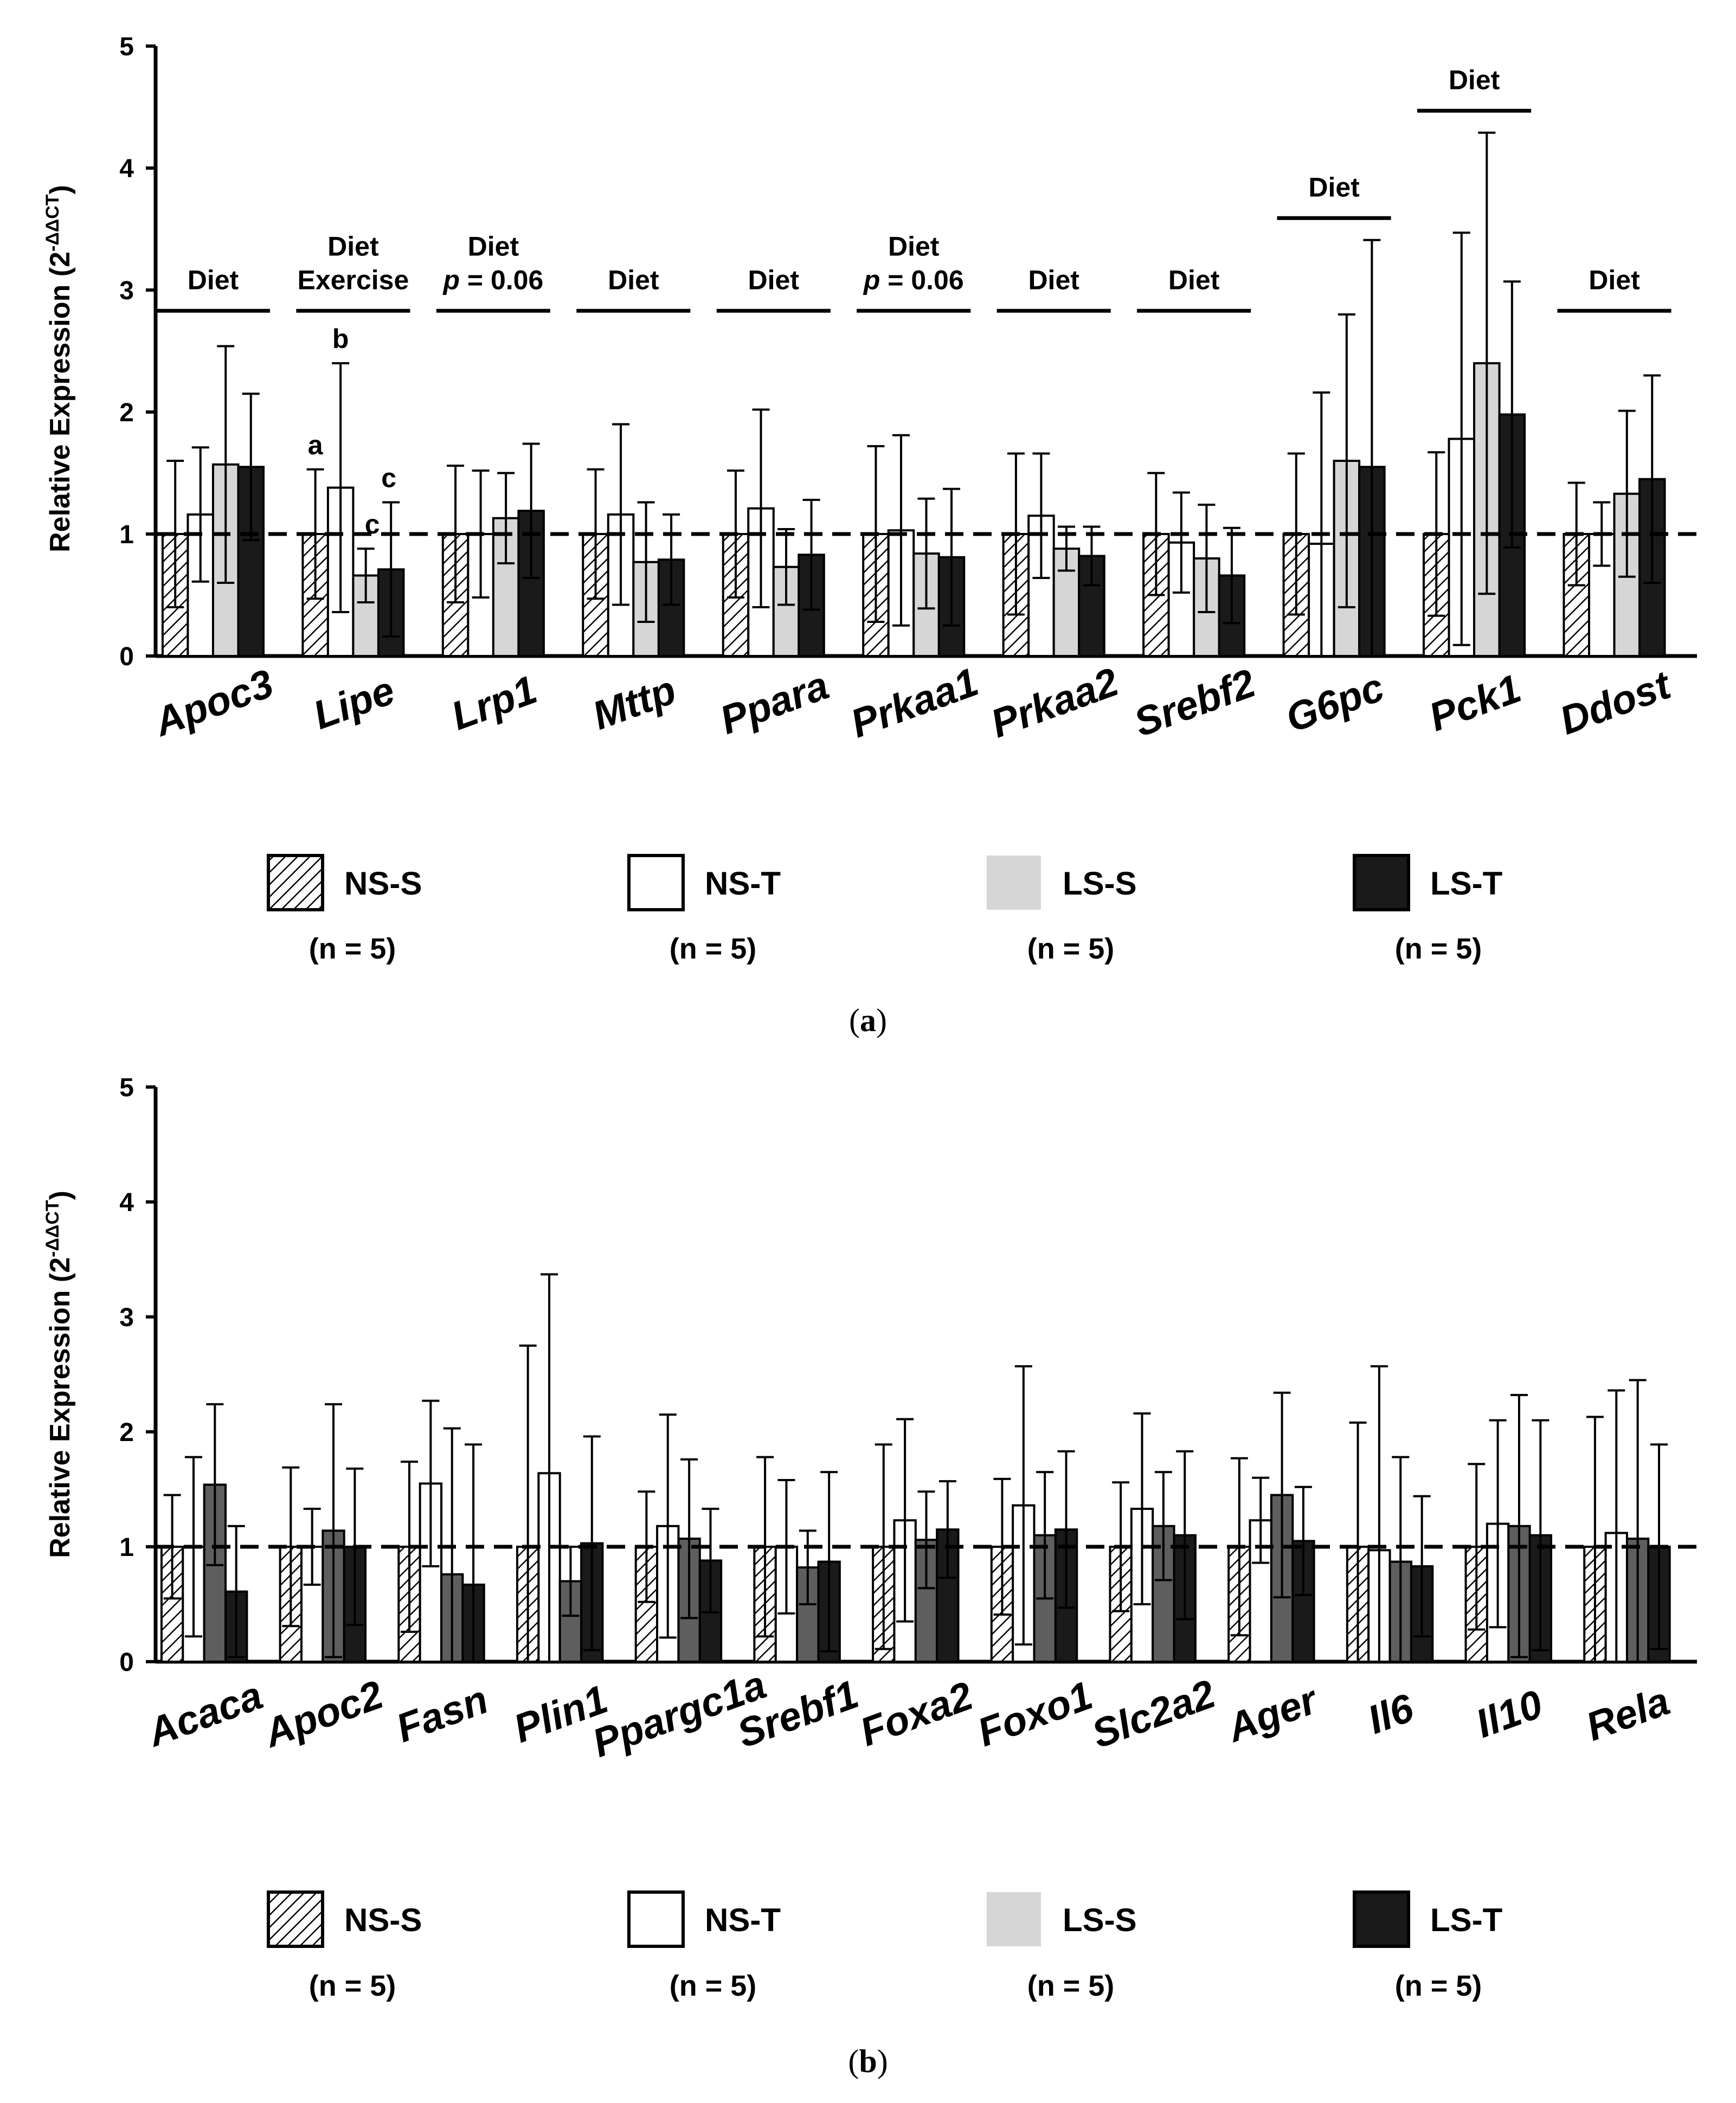  Describe the element at coordinates (868, 1020) in the screenshot. I see `caption-a: (a)` at that location.